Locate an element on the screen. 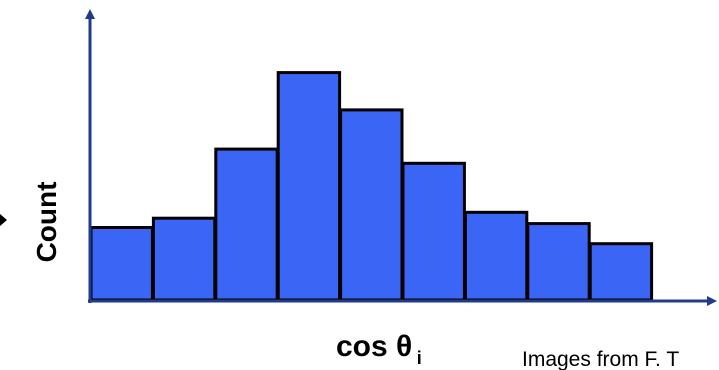  y-axis-label: Count is located at coordinates (46, 222).